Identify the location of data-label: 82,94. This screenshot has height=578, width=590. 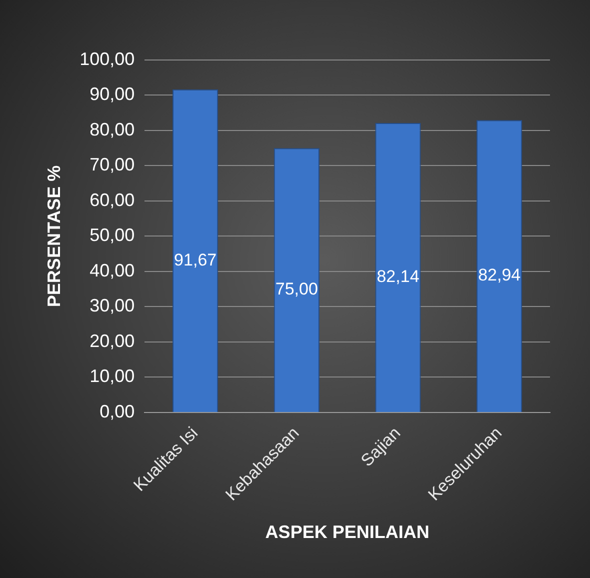
(499, 275).